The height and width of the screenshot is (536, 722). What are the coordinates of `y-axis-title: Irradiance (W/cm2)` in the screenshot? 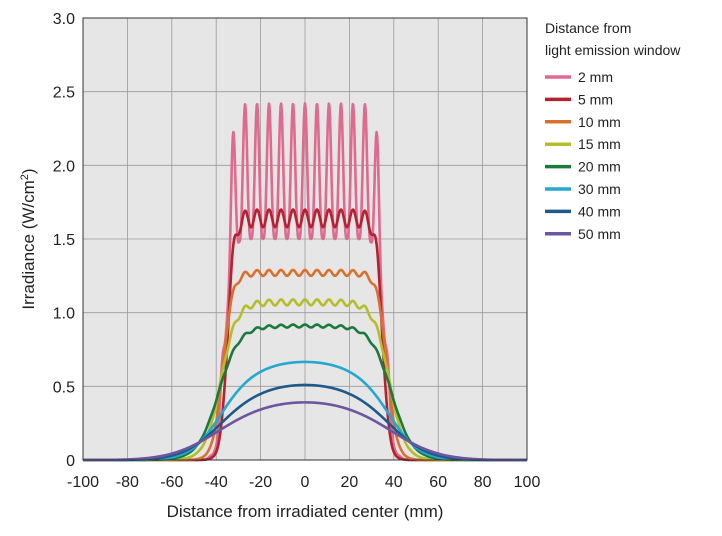 It's located at (28, 238).